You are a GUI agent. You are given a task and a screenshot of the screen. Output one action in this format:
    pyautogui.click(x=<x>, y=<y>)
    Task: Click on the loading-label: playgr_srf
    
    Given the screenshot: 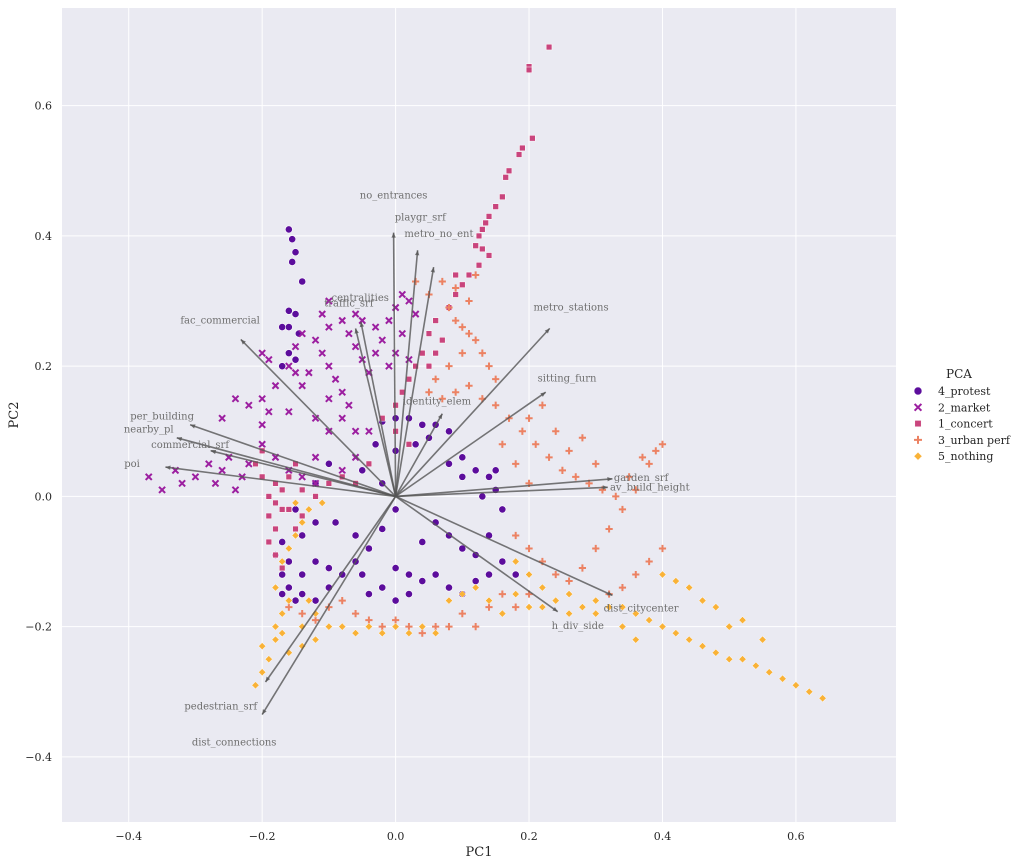 What is the action you would take?
    pyautogui.click(x=421, y=218)
    